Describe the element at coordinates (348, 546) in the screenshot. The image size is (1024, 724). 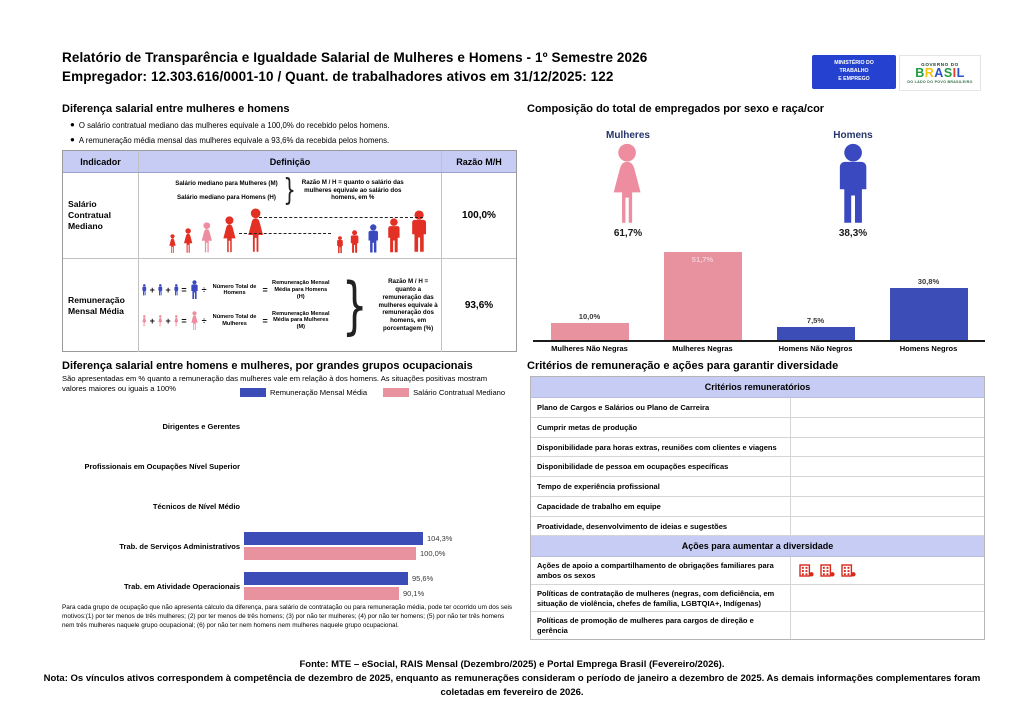
I see `bars-area: 104,3% 100,0%` at that location.